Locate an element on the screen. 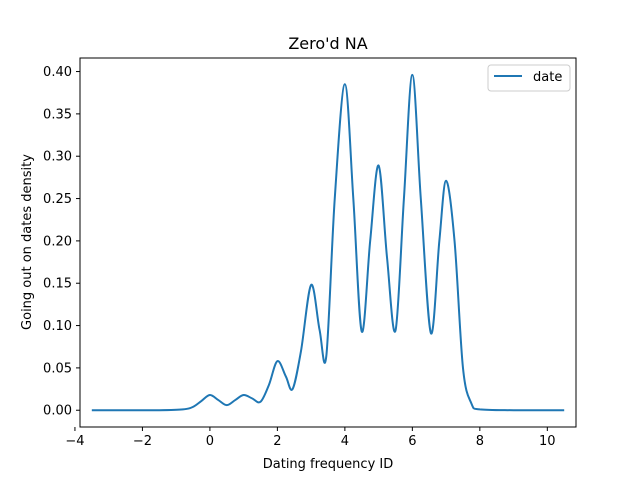 Image resolution: width=640 pixels, height=480 pixels. x-tick-label: 0 is located at coordinates (210, 441).